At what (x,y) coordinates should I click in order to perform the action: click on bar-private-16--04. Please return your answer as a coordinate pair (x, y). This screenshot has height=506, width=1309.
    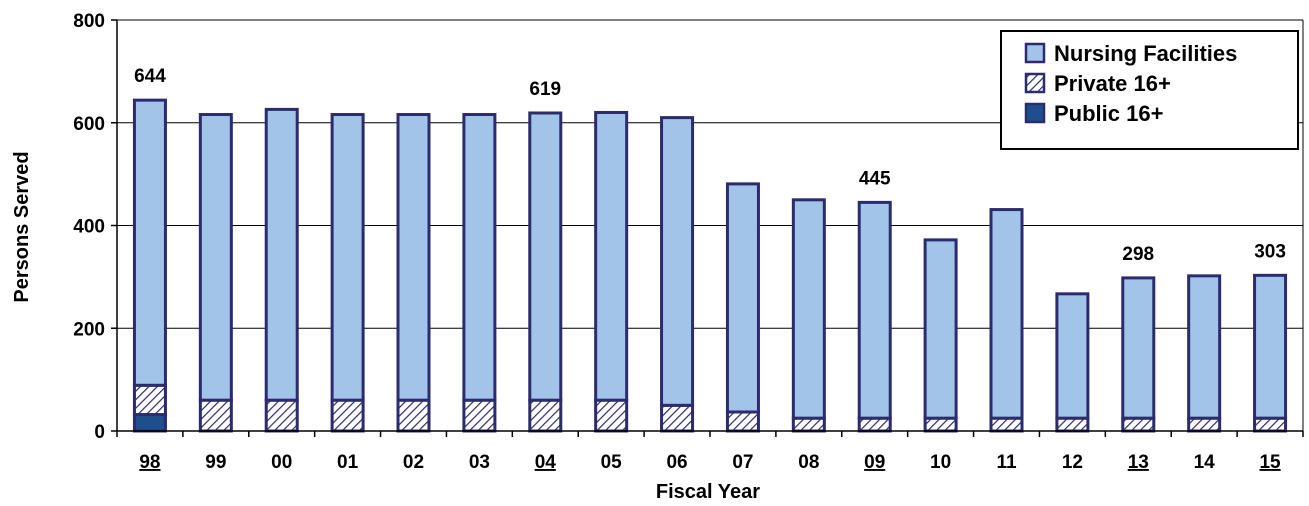
    Looking at the image, I should click on (545, 415).